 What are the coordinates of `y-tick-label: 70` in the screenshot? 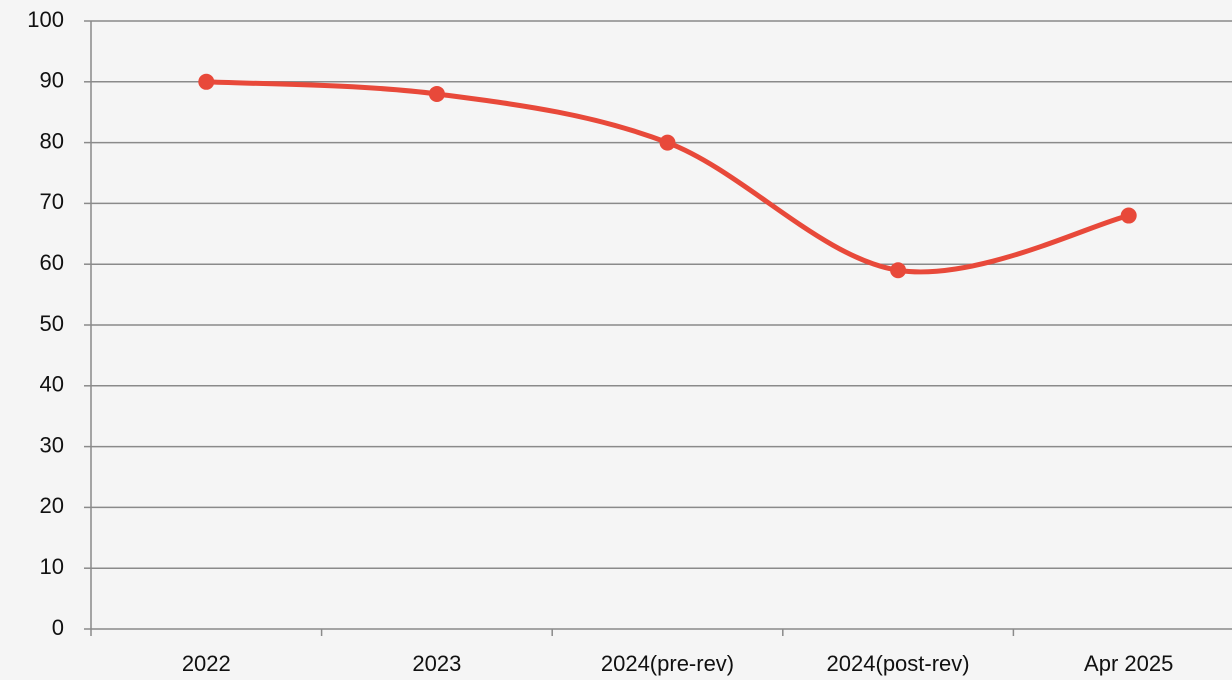 It's located at (52, 201).